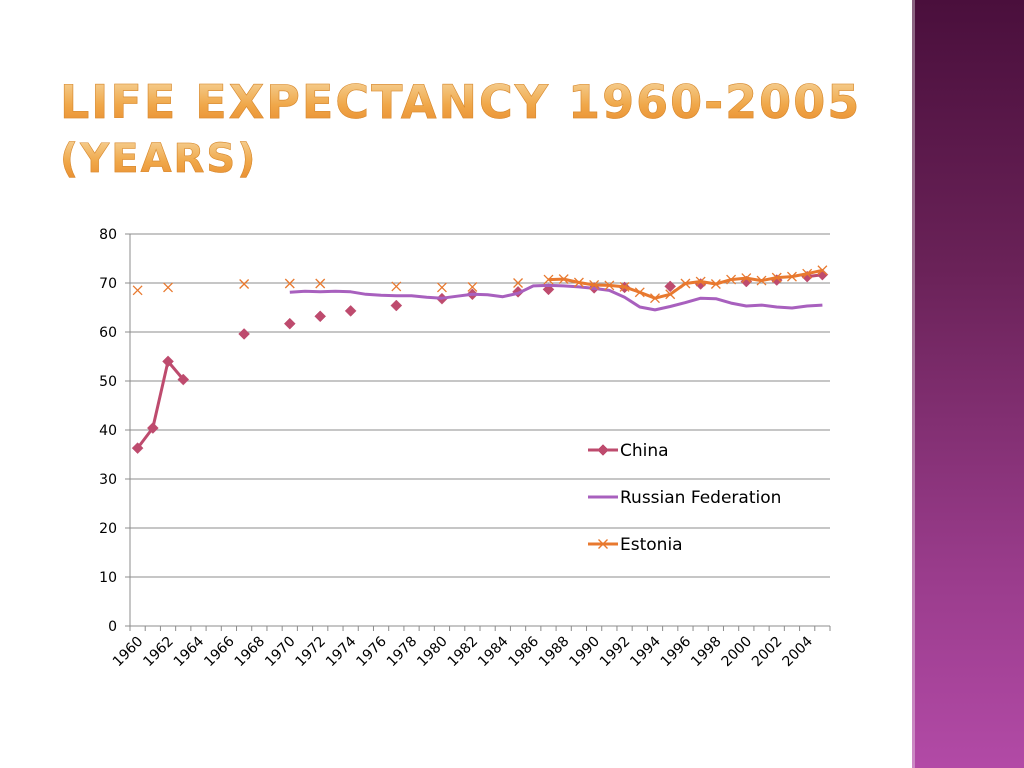  I want to click on y-tick-label-40: 40, so click(108, 431).